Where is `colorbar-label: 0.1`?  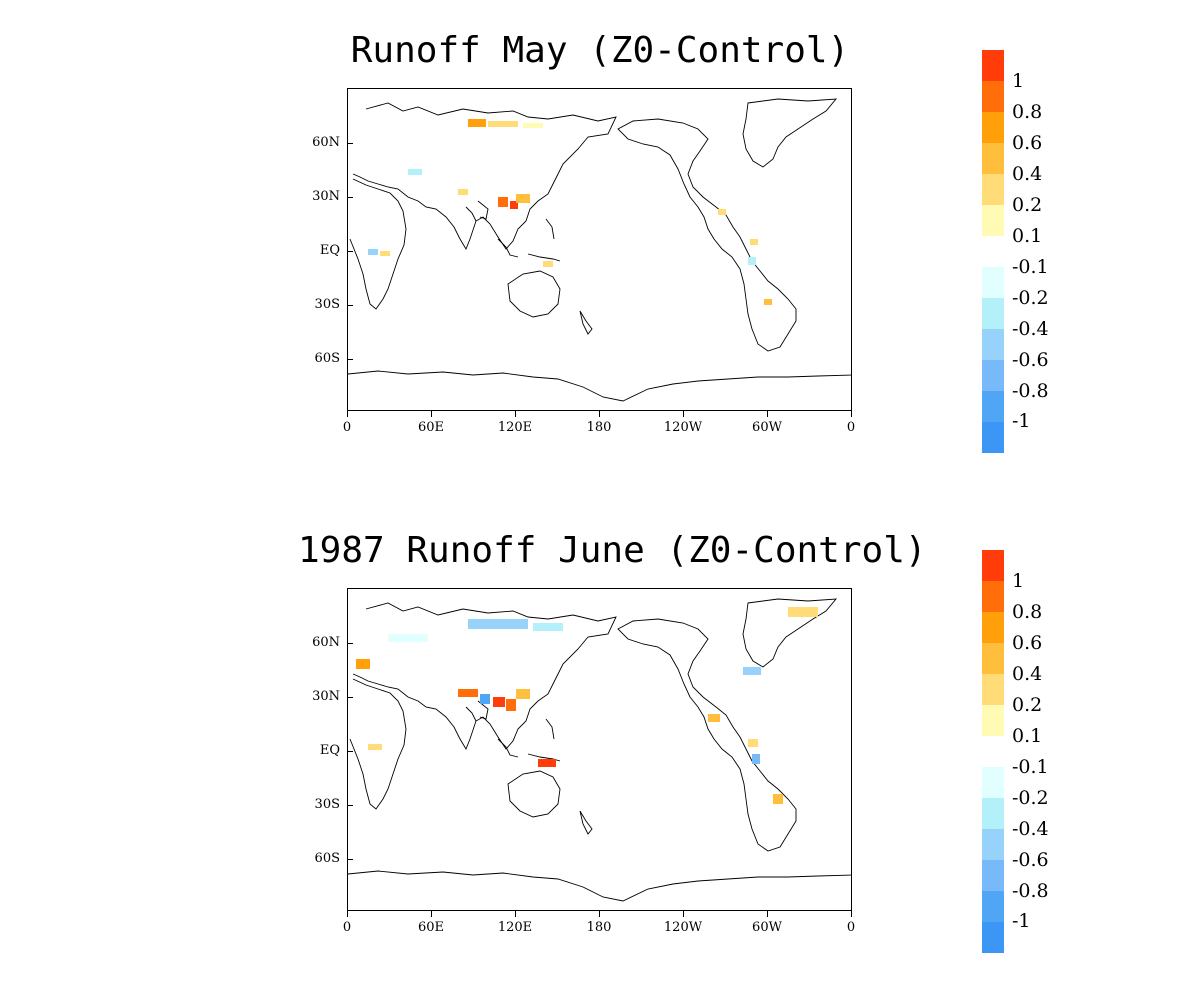 colorbar-label: 0.1 is located at coordinates (1027, 736).